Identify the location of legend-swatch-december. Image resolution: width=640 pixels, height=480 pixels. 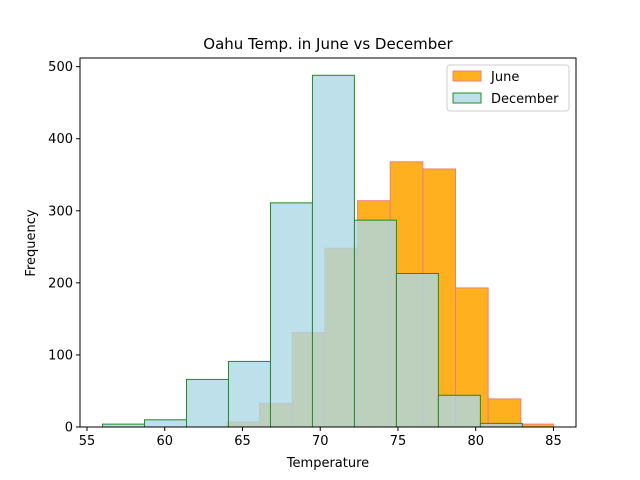
(467, 98).